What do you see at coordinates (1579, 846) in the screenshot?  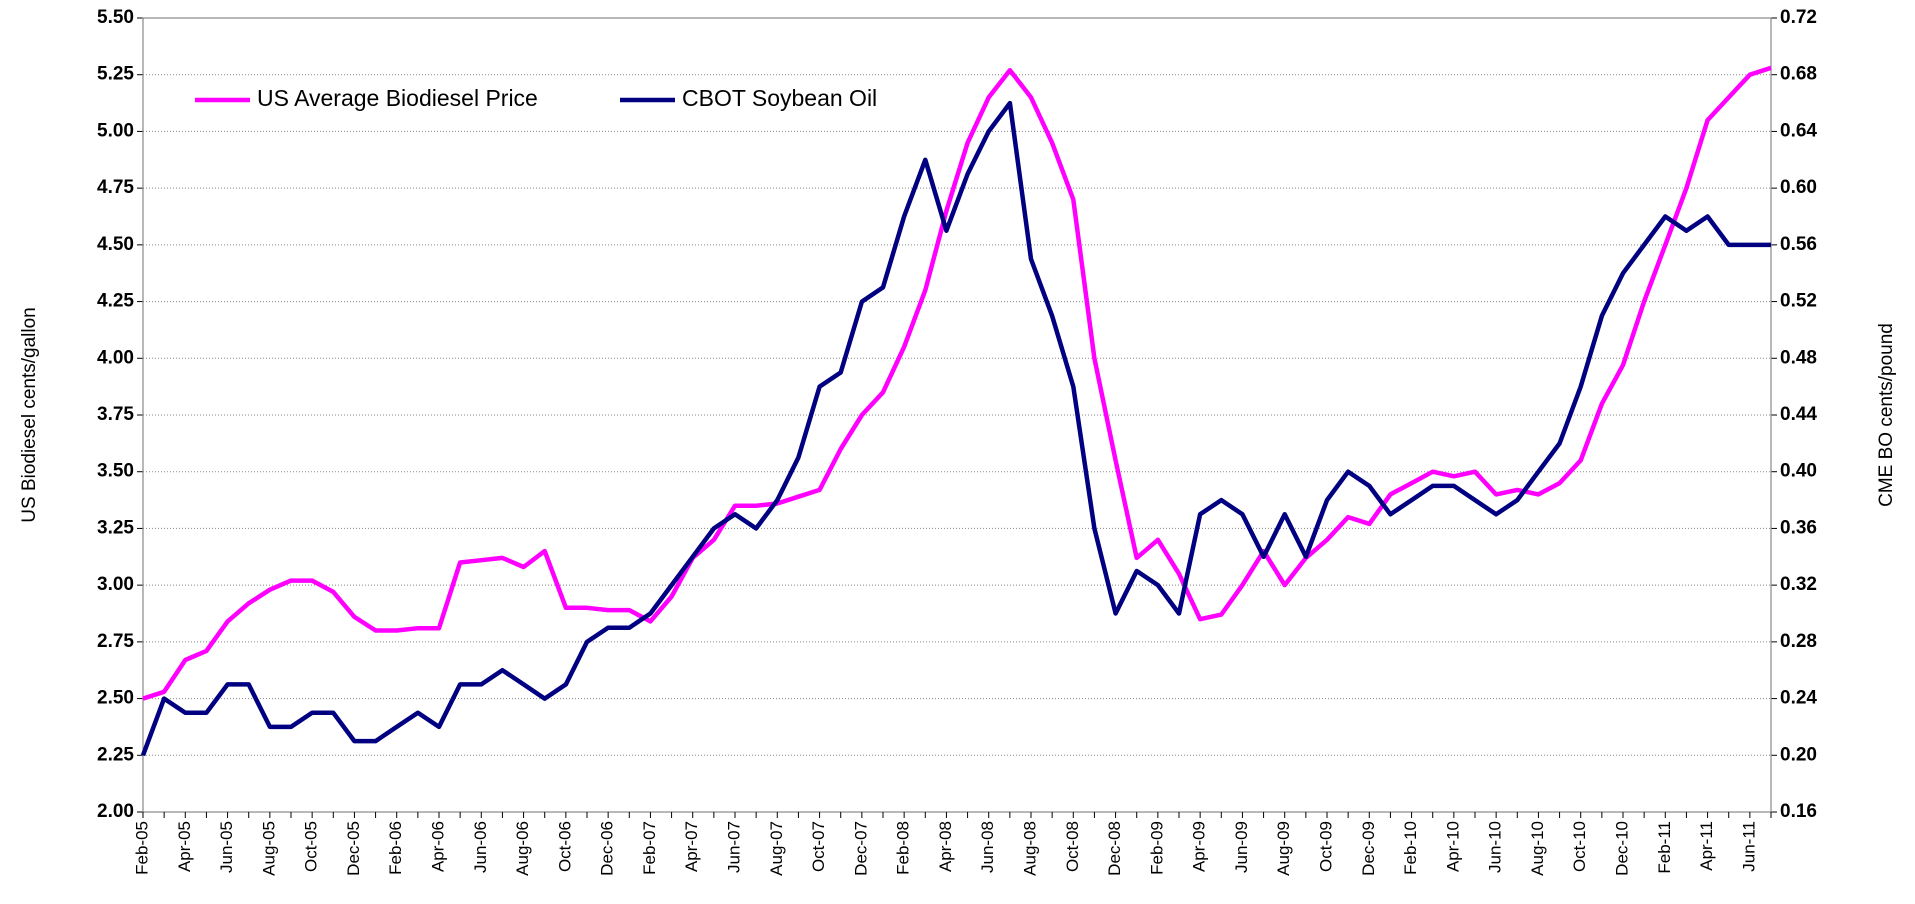 I see `x-tick-label: Oct-10` at bounding box center [1579, 846].